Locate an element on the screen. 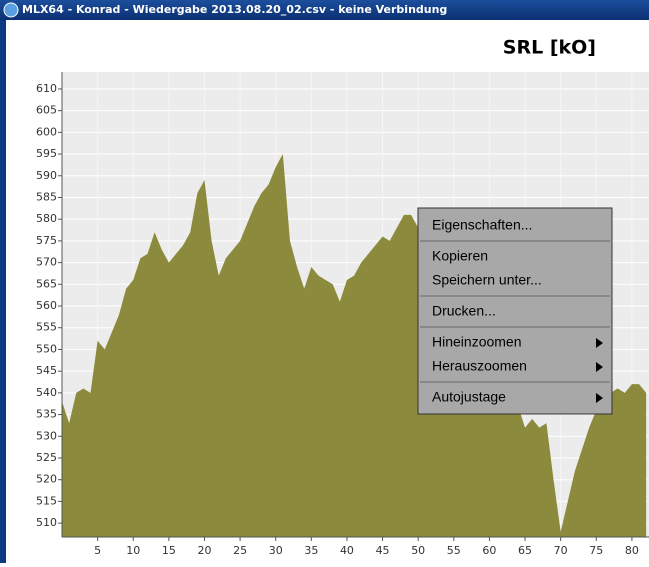 The image size is (649, 567). x-tick-label: 10 is located at coordinates (133, 550).